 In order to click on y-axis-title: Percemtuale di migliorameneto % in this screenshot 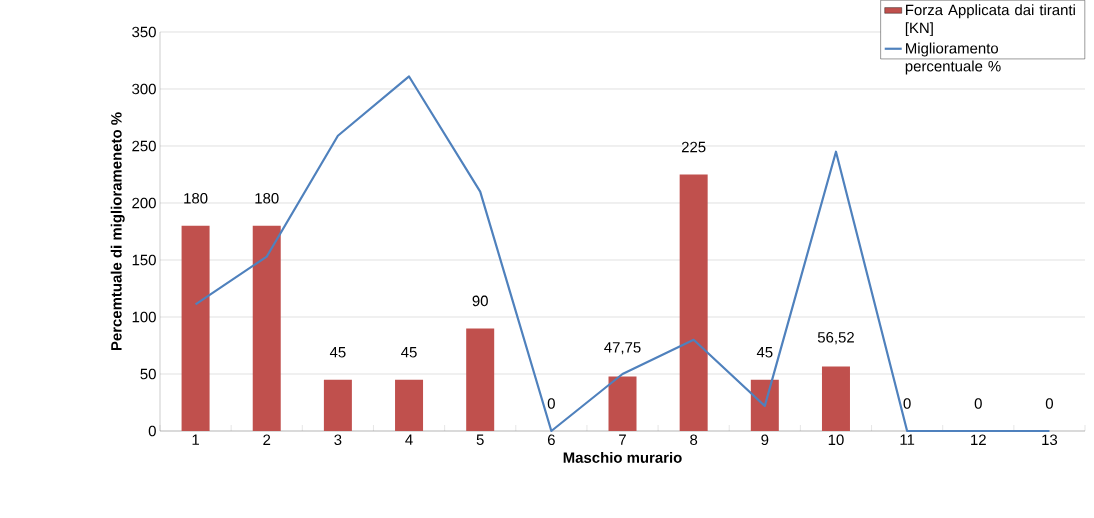, I will do `click(117, 231)`.